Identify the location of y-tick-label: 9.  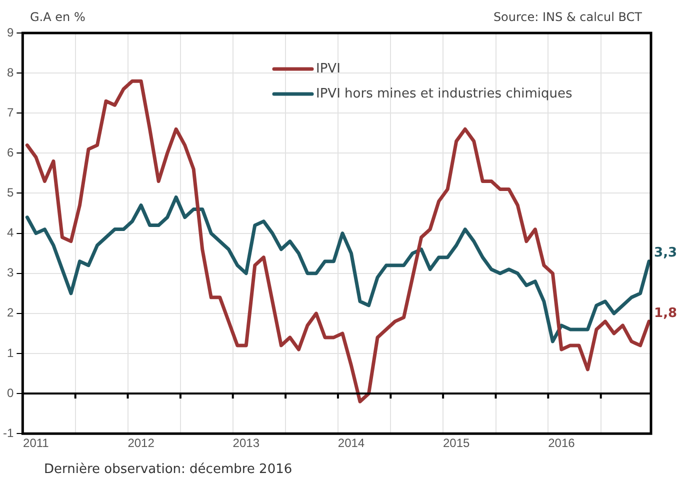
(10, 32).